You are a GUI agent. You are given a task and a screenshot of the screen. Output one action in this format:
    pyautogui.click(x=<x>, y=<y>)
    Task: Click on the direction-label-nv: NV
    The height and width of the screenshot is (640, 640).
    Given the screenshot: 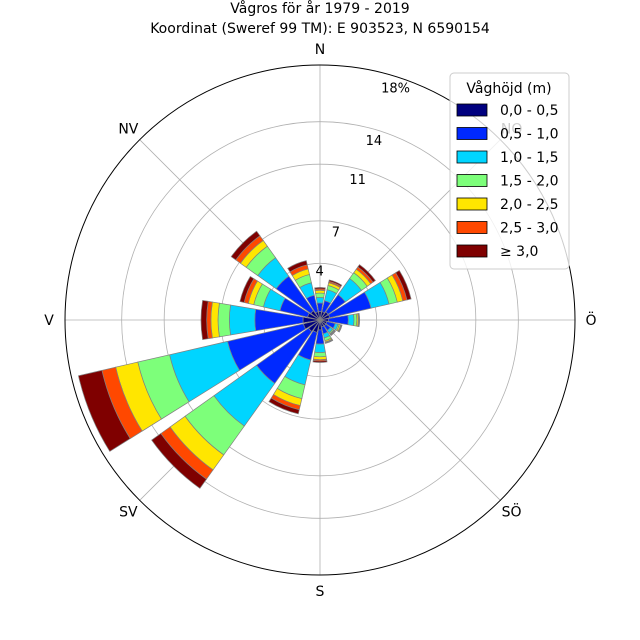 What is the action you would take?
    pyautogui.click(x=128, y=129)
    